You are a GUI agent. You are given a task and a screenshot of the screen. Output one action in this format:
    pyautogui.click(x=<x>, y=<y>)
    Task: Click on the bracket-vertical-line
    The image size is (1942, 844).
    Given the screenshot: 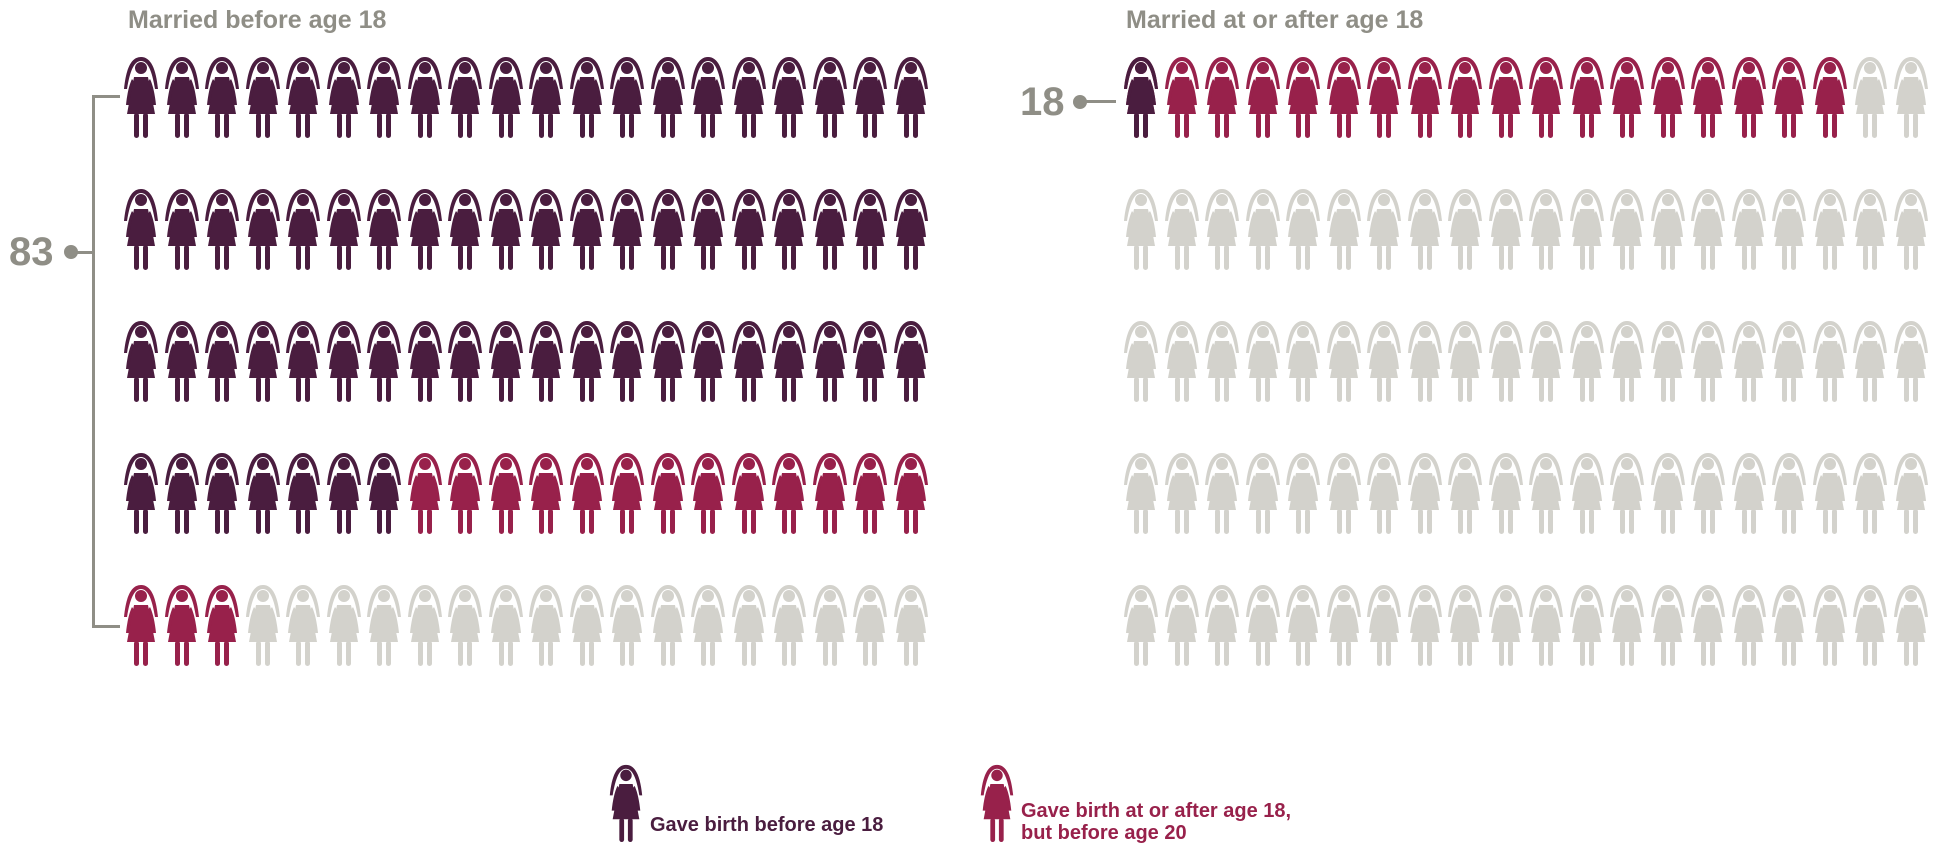 What is the action you would take?
    pyautogui.click(x=93, y=361)
    